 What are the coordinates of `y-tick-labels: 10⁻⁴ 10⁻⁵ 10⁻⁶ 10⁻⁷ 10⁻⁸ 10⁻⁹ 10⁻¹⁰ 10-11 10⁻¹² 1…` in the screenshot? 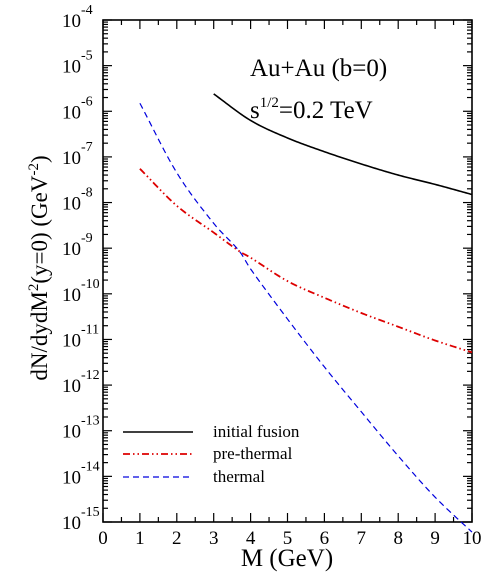 It's located at (81, 268).